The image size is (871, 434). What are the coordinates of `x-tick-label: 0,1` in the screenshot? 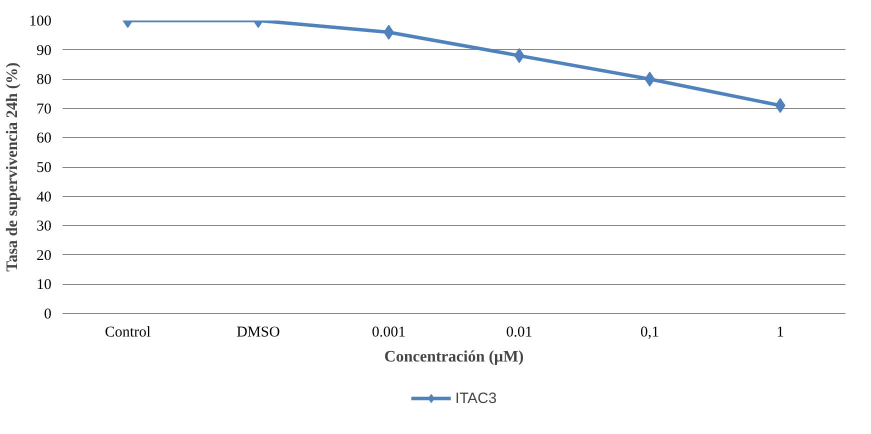 It's located at (650, 332).